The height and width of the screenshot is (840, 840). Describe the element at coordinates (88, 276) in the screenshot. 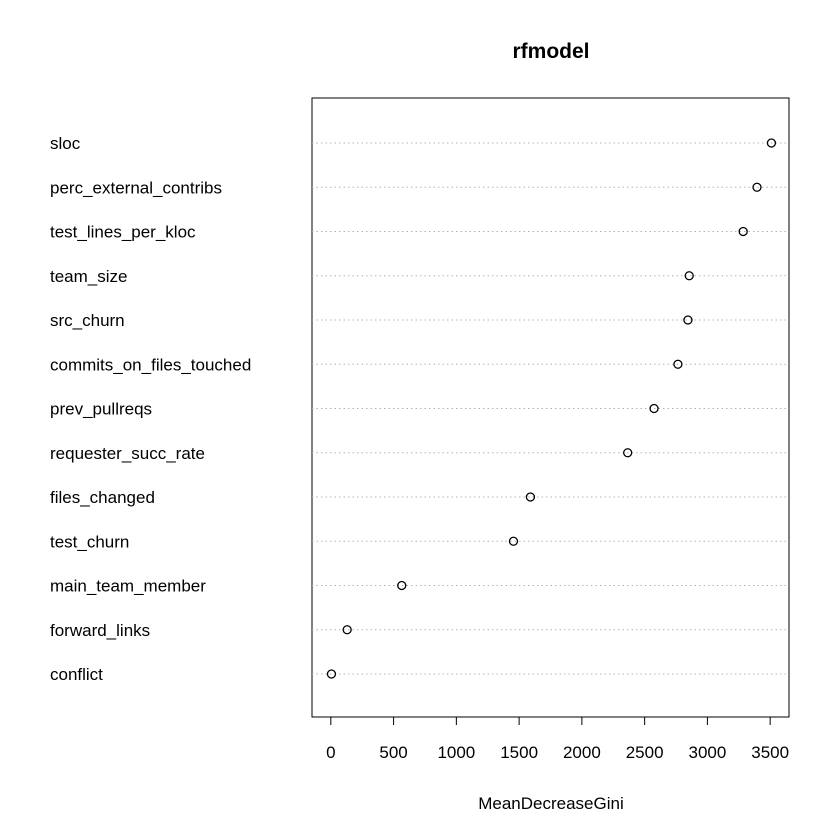

I see `row-label: team_size` at that location.